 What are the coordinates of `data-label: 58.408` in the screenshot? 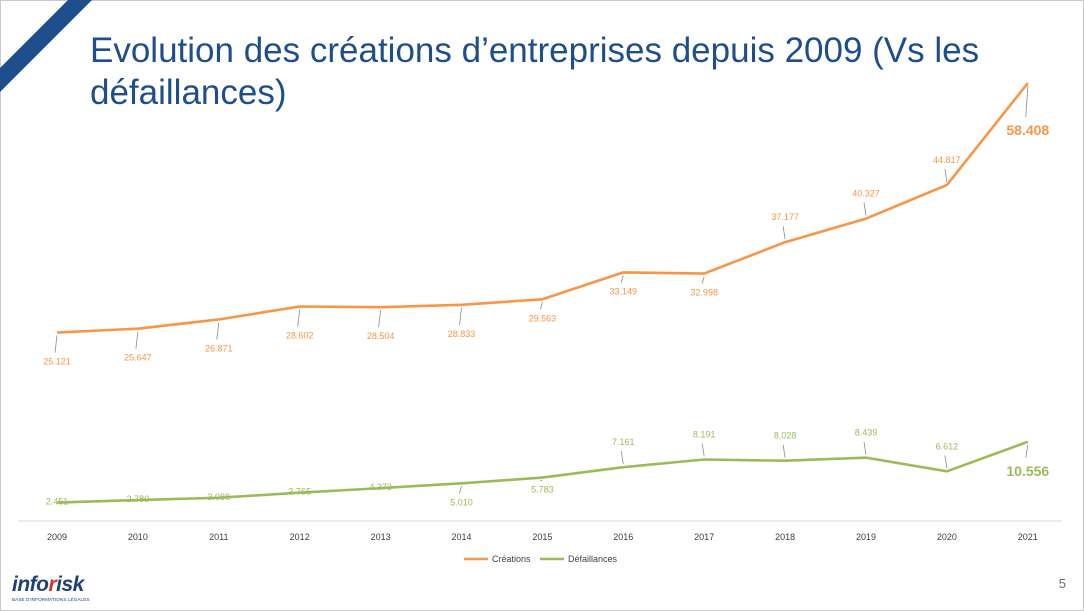 It's located at (1027, 130).